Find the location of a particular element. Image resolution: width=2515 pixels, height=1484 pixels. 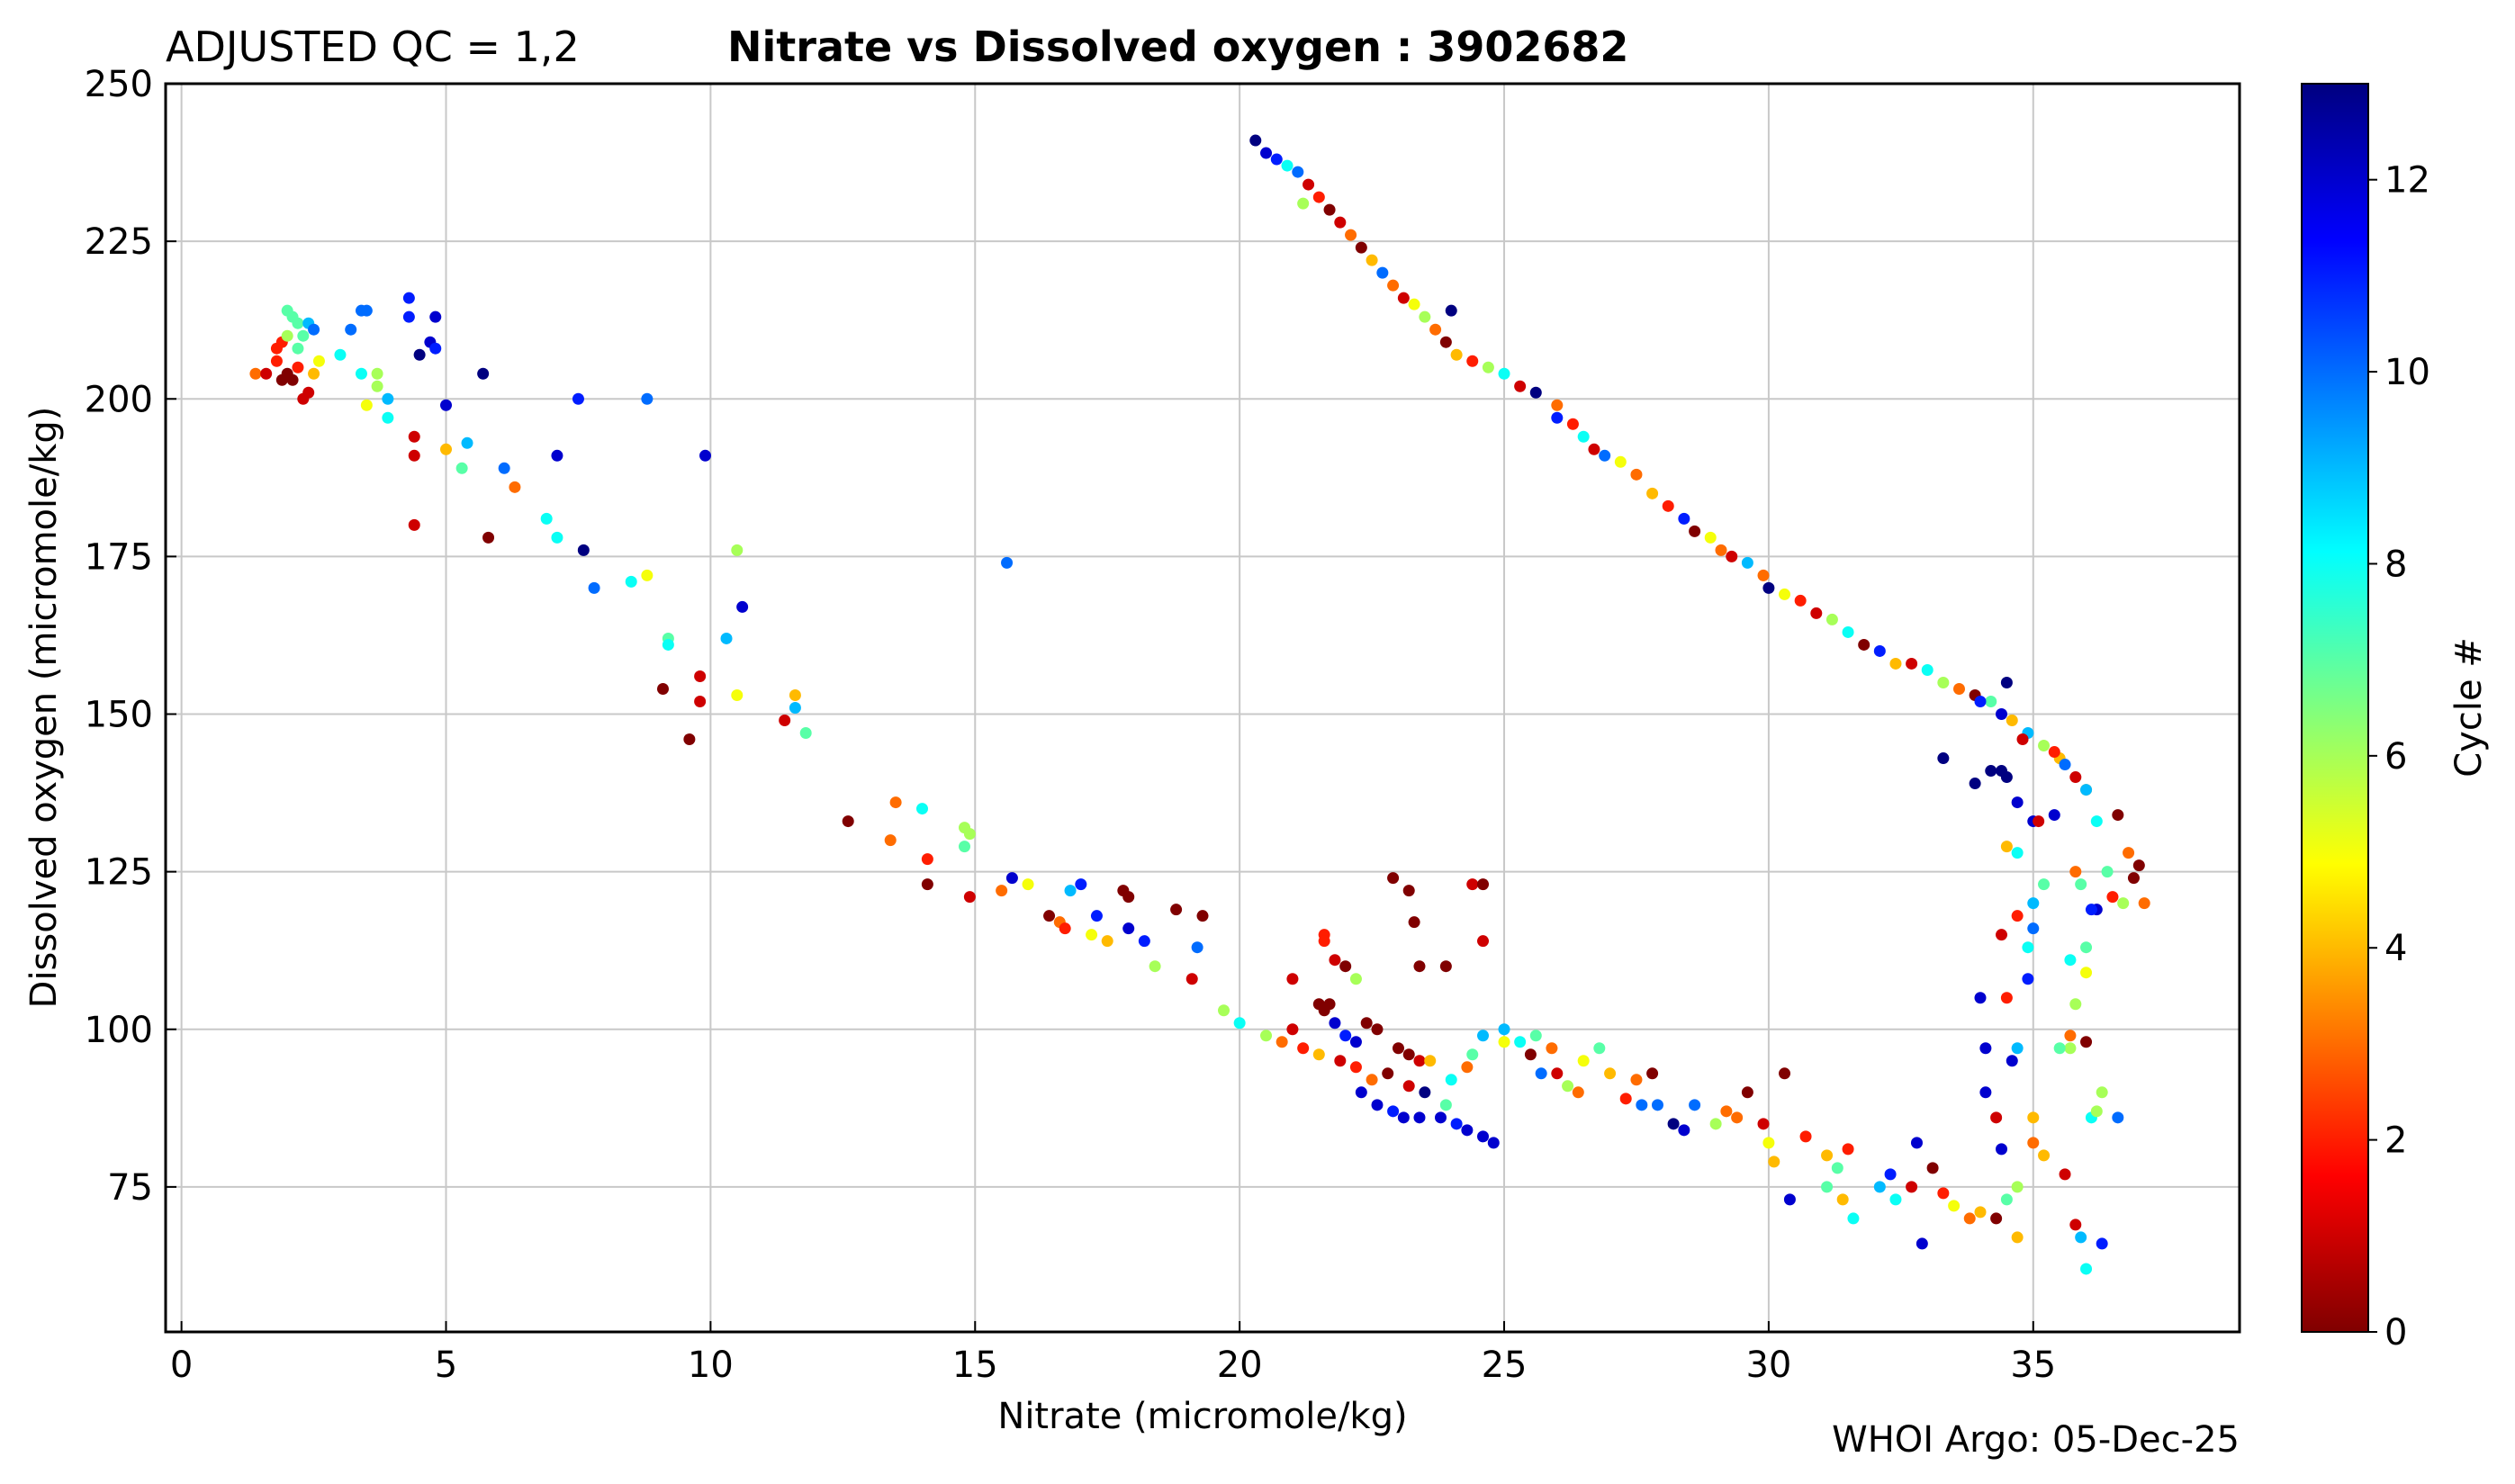

x-tick-label: 25 is located at coordinates (1505, 1366).